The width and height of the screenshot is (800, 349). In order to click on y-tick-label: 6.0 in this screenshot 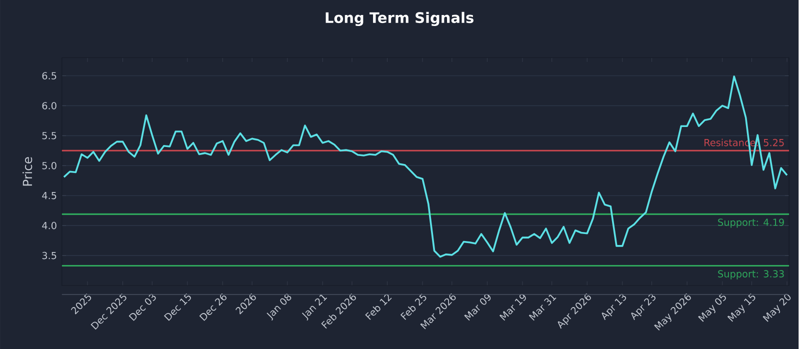, I will do `click(49, 106)`.